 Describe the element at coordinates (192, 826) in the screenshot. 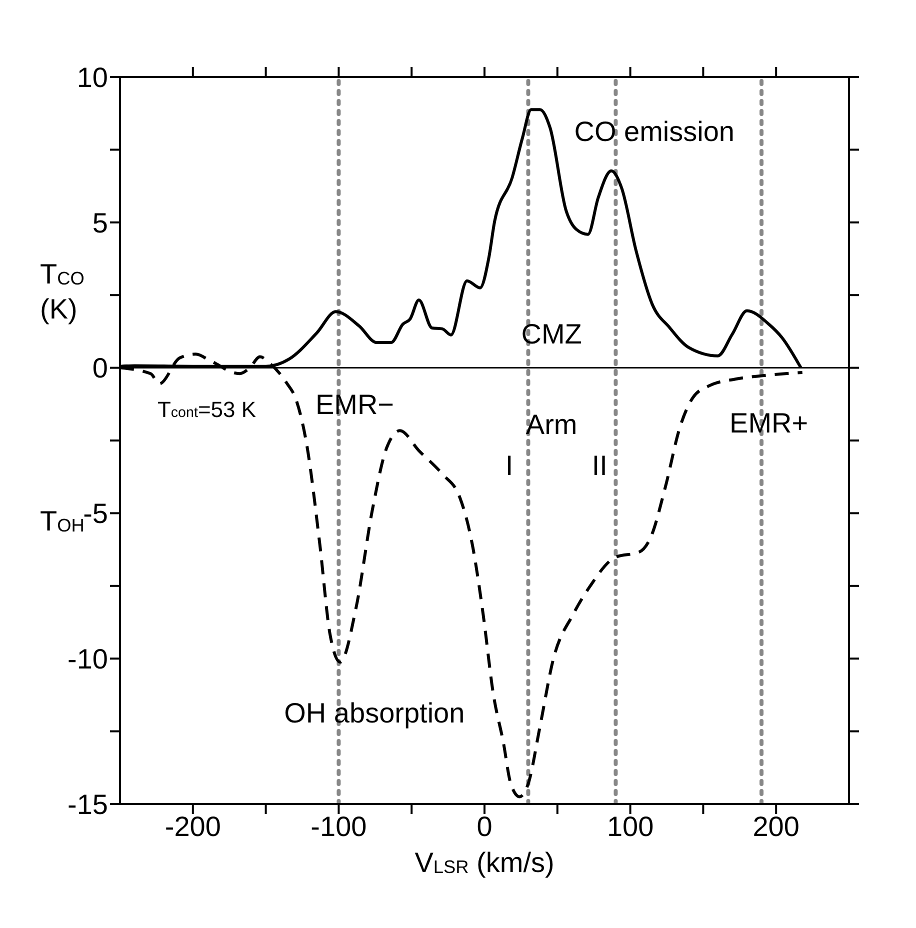

I see `x-tick-label: -200` at that location.